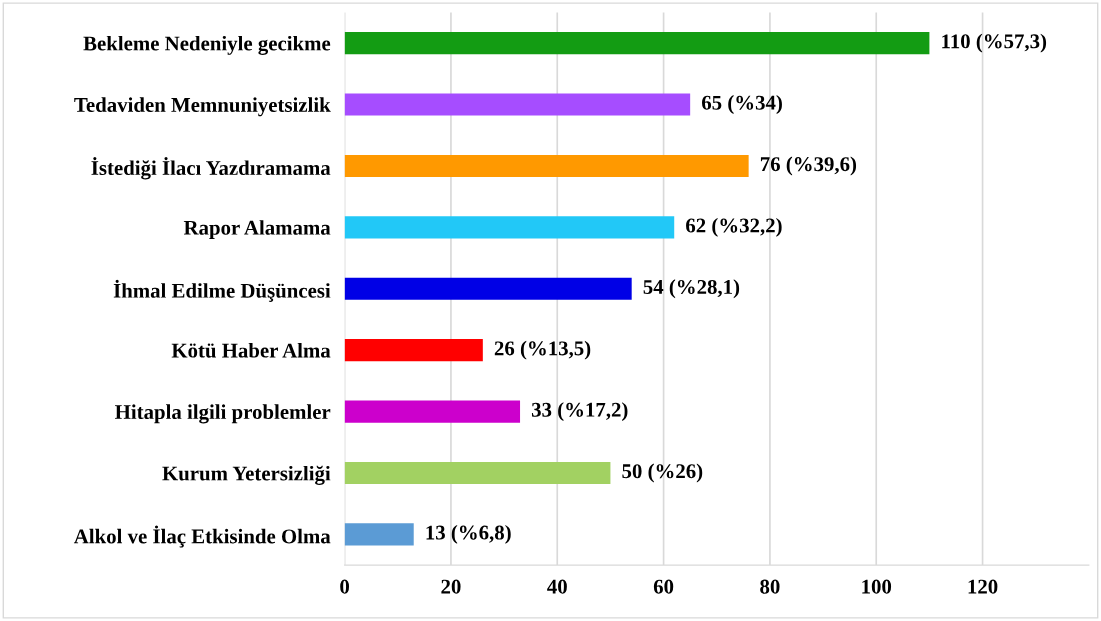  What do you see at coordinates (557, 586) in the screenshot?
I see `x-tick-label: 40` at bounding box center [557, 586].